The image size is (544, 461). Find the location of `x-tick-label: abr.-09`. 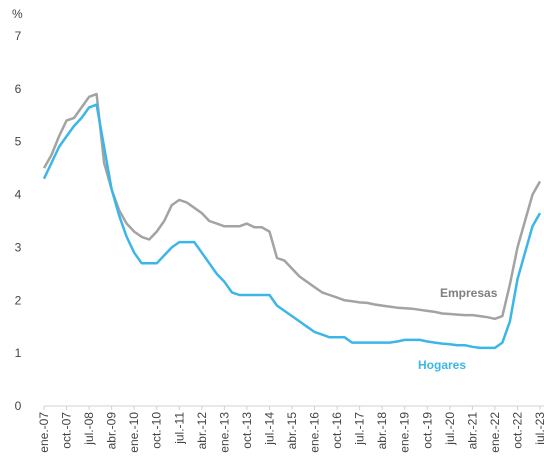

x-tick-label: abr.-09 is located at coordinates (112, 431).